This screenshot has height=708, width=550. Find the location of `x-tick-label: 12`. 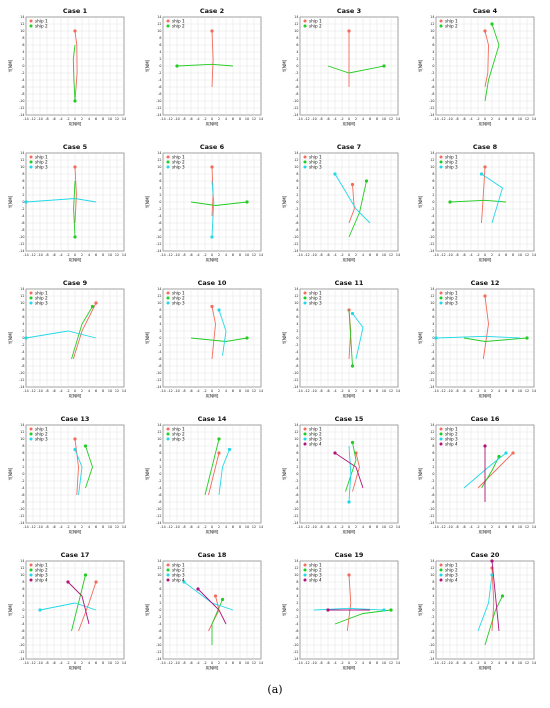

x-tick-label: 12 is located at coordinates (117, 663).